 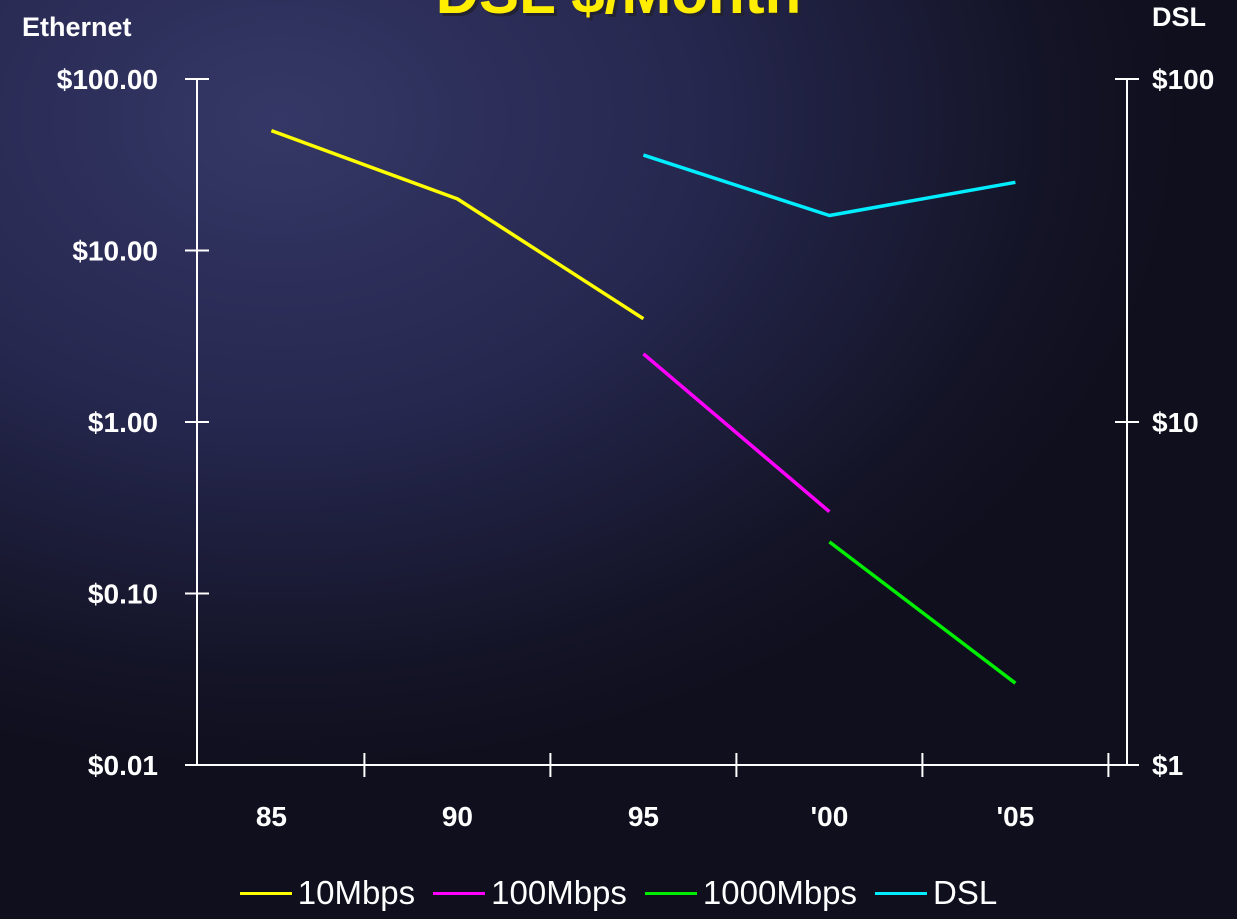 I want to click on x-tick-label: 90, so click(x=457, y=816).